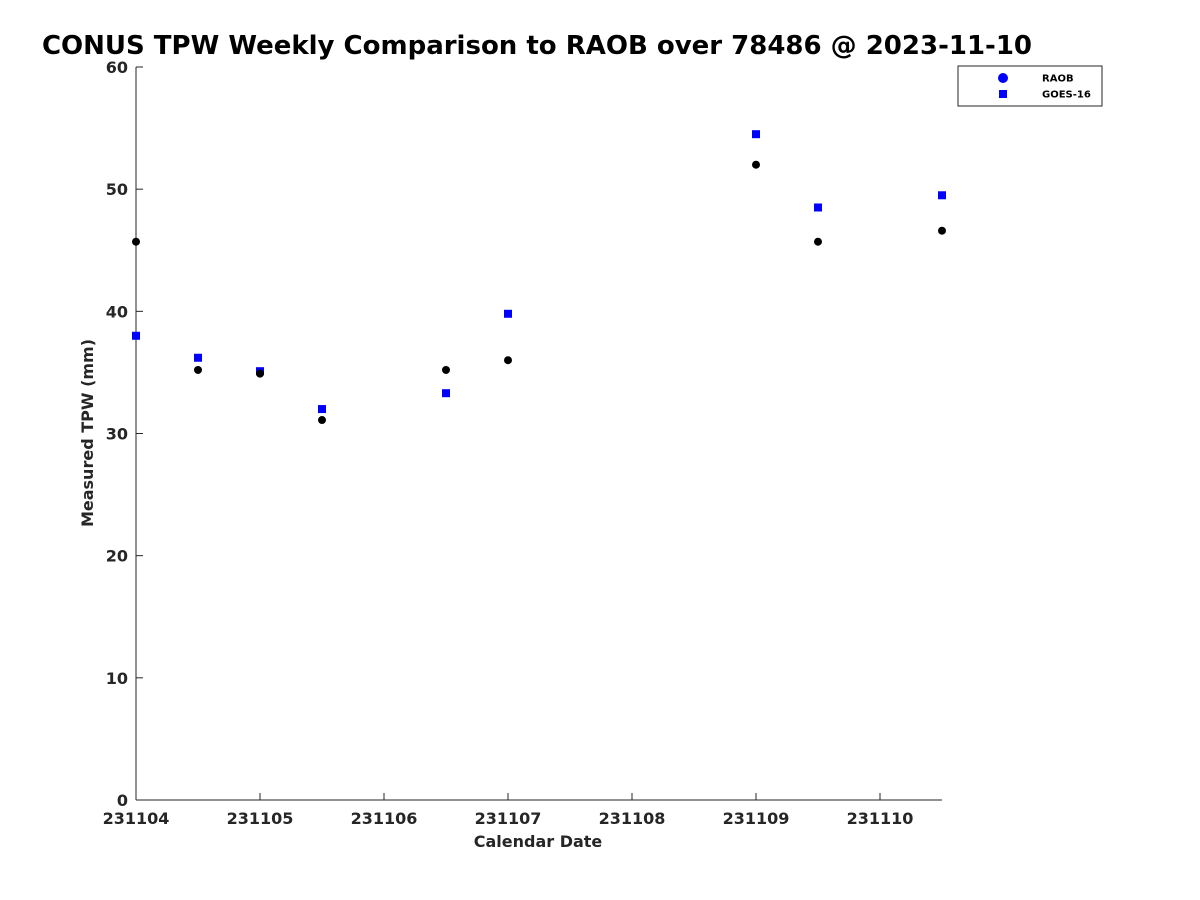 Image resolution: width=1200 pixels, height=900 pixels. Describe the element at coordinates (117, 67) in the screenshot. I see `y-tick-label: 60` at that location.